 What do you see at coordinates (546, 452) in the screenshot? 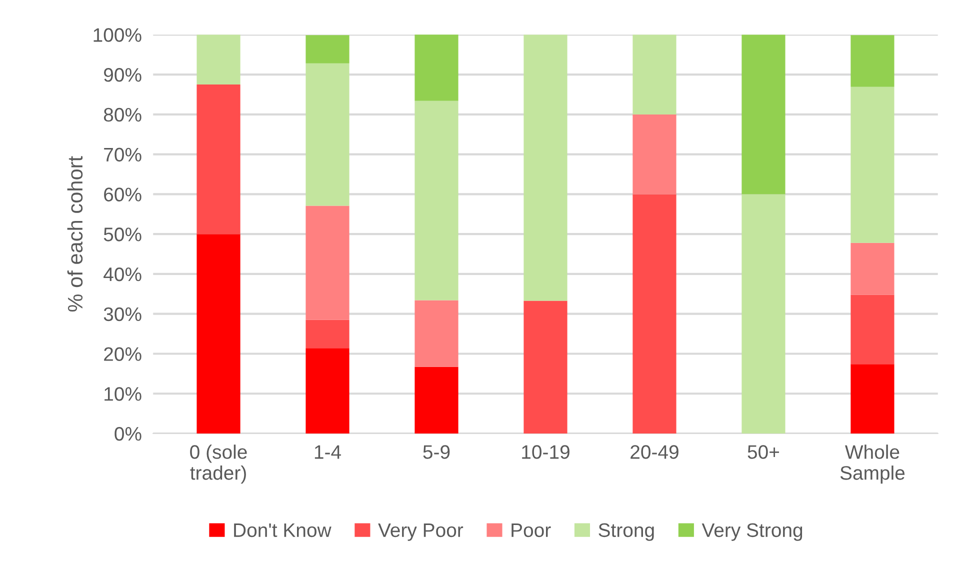
I see `x-tick-label: 10-19` at bounding box center [546, 452].